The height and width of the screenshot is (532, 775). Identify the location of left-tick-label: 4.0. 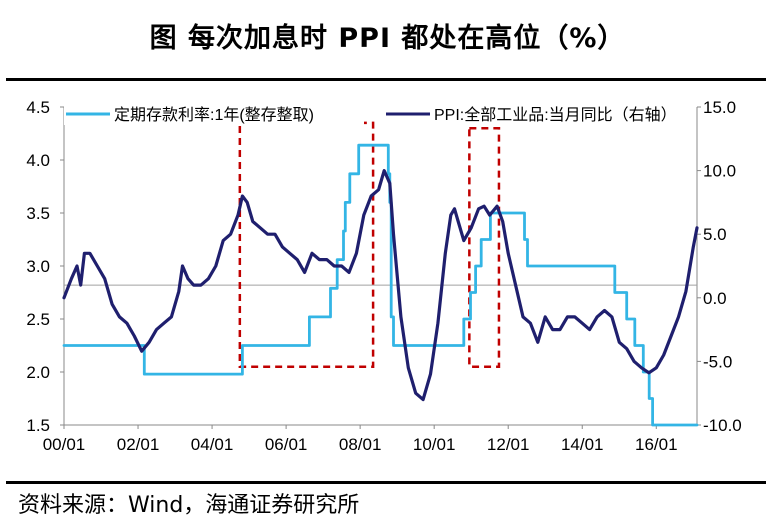
(38, 160).